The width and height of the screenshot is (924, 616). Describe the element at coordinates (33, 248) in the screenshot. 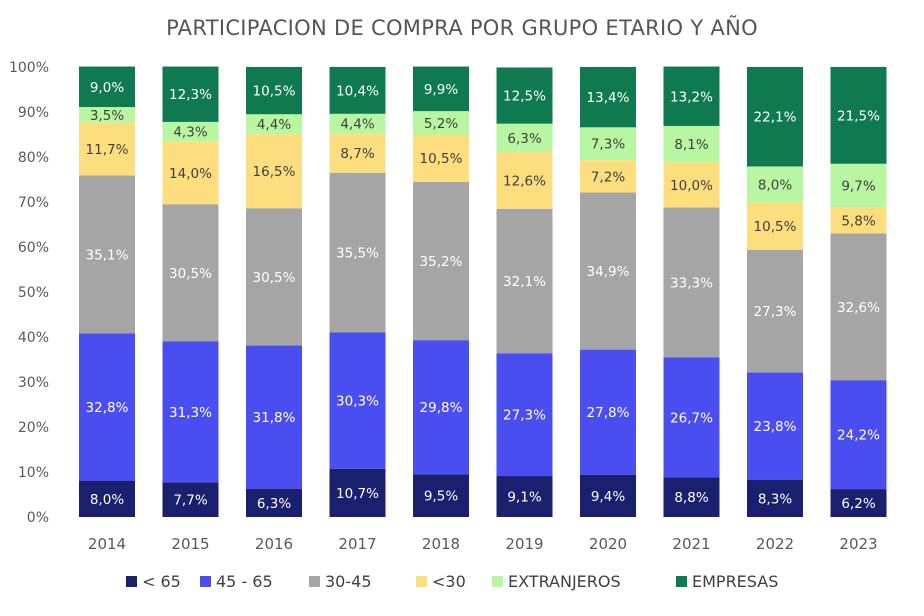

I see `y-tick-label: 60%` at that location.